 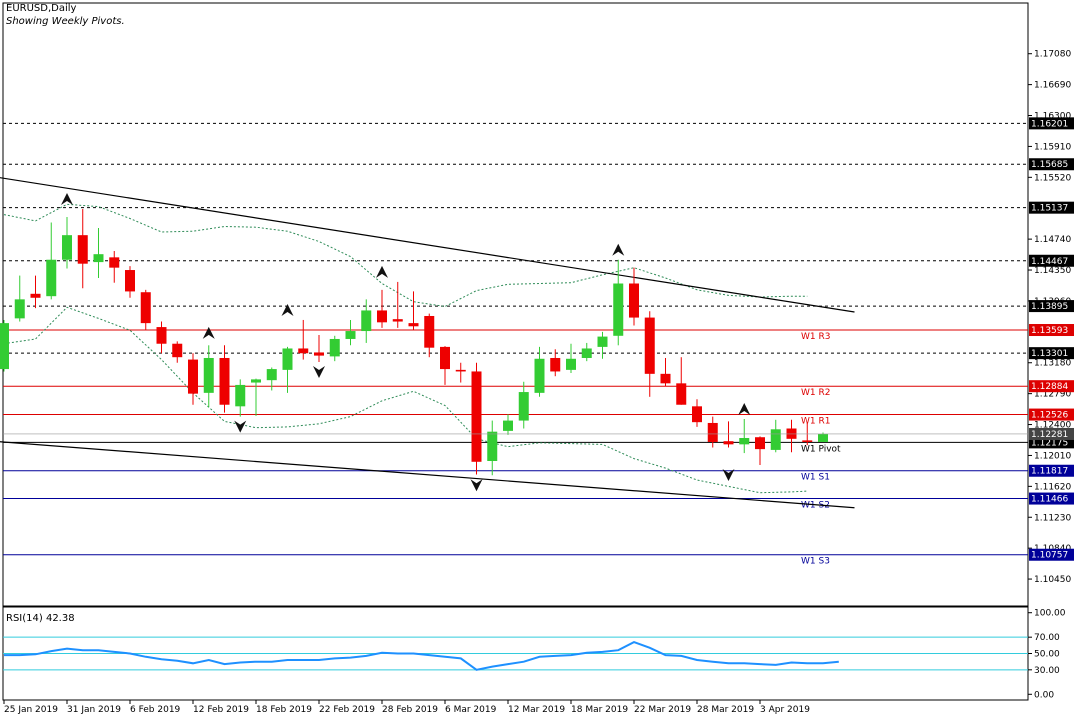 What do you see at coordinates (1052, 240) in the screenshot?
I see `price-axis-label: 1.14740` at bounding box center [1052, 240].